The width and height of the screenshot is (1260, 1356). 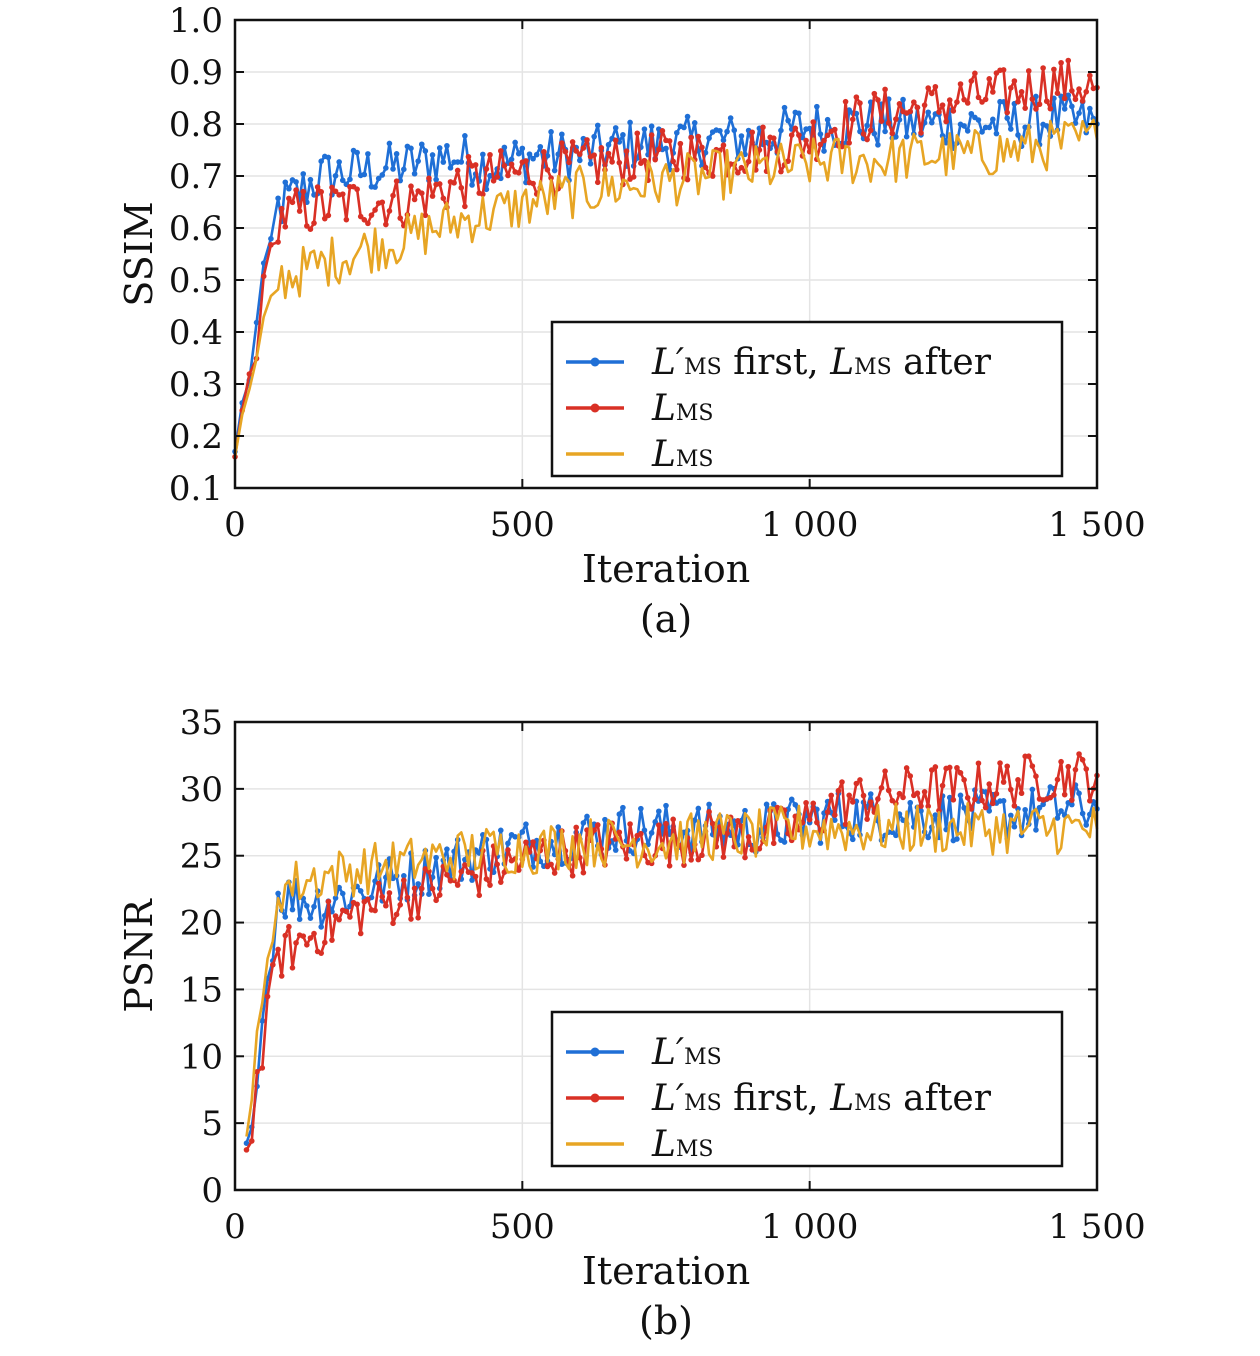 What do you see at coordinates (1096, 1227) in the screenshot?
I see `x-tick-label: 1 500` at bounding box center [1096, 1227].